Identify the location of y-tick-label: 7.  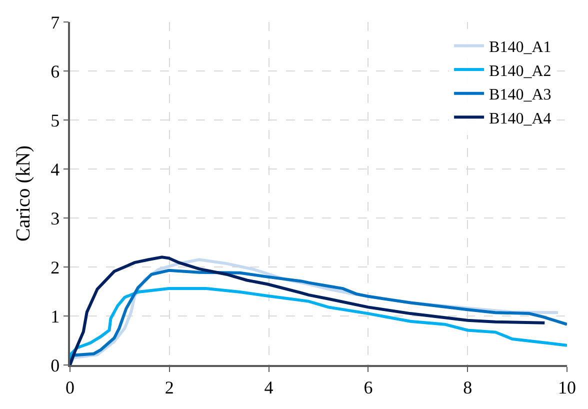
(55, 22).